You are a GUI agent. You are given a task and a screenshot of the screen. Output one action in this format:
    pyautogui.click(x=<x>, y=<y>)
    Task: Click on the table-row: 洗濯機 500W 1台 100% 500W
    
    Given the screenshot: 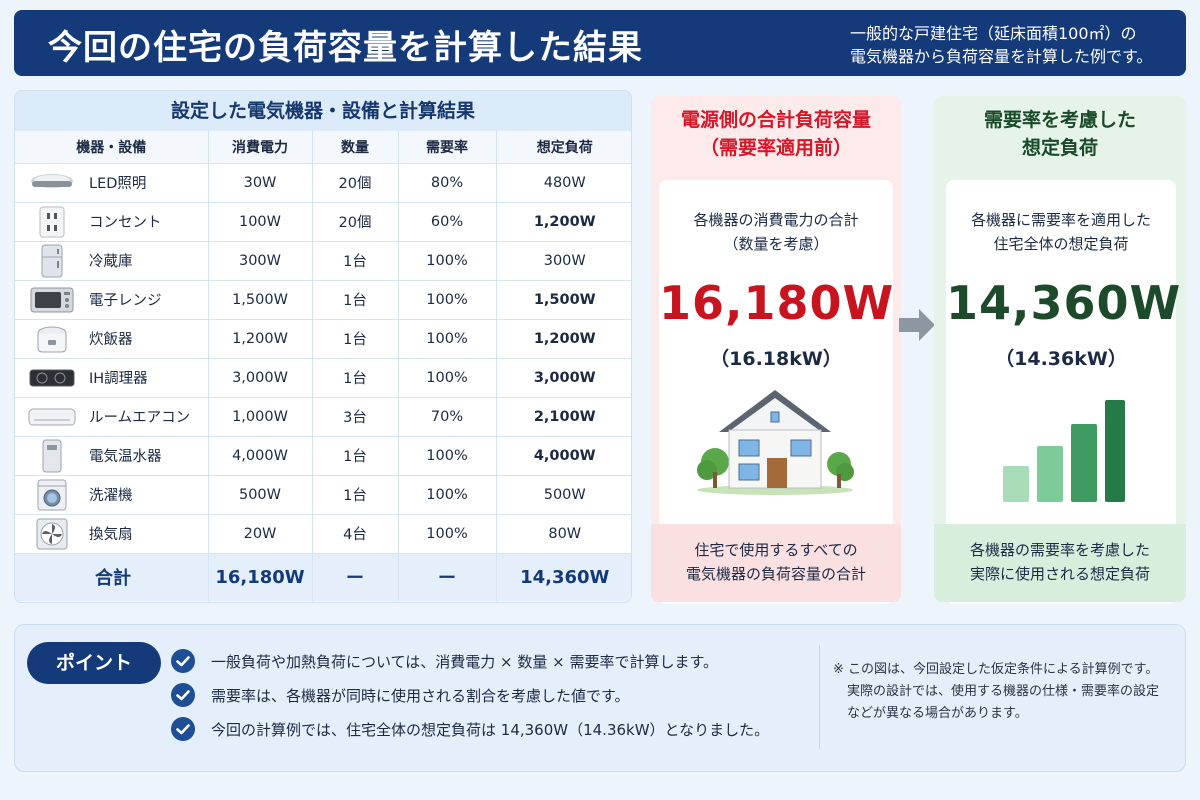 What is the action you would take?
    pyautogui.click(x=323, y=494)
    